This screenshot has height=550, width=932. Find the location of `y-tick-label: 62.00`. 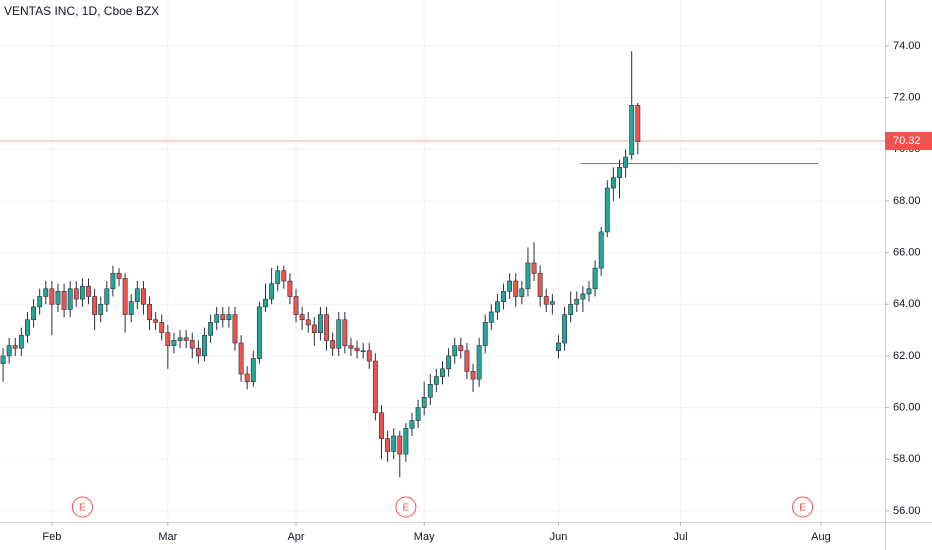

y-tick-label: 62.00 is located at coordinates (907, 356).